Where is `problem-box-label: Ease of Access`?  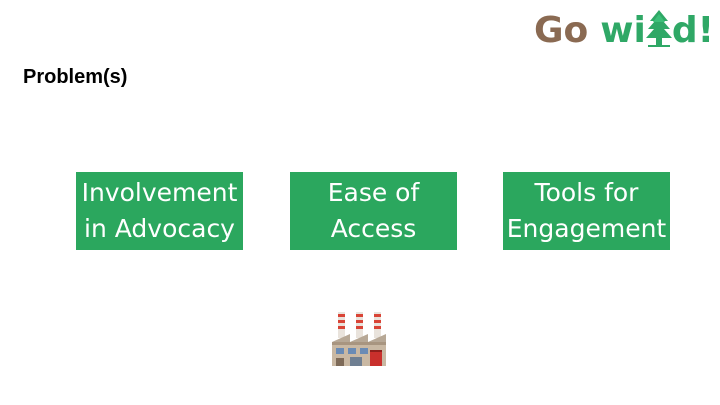 problem-box-label: Ease of Access is located at coordinates (373, 210).